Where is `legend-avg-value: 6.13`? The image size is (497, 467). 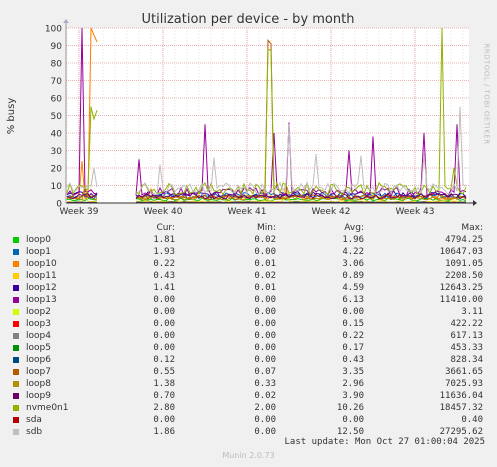 legend-avg-value: 6.13 is located at coordinates (353, 300).